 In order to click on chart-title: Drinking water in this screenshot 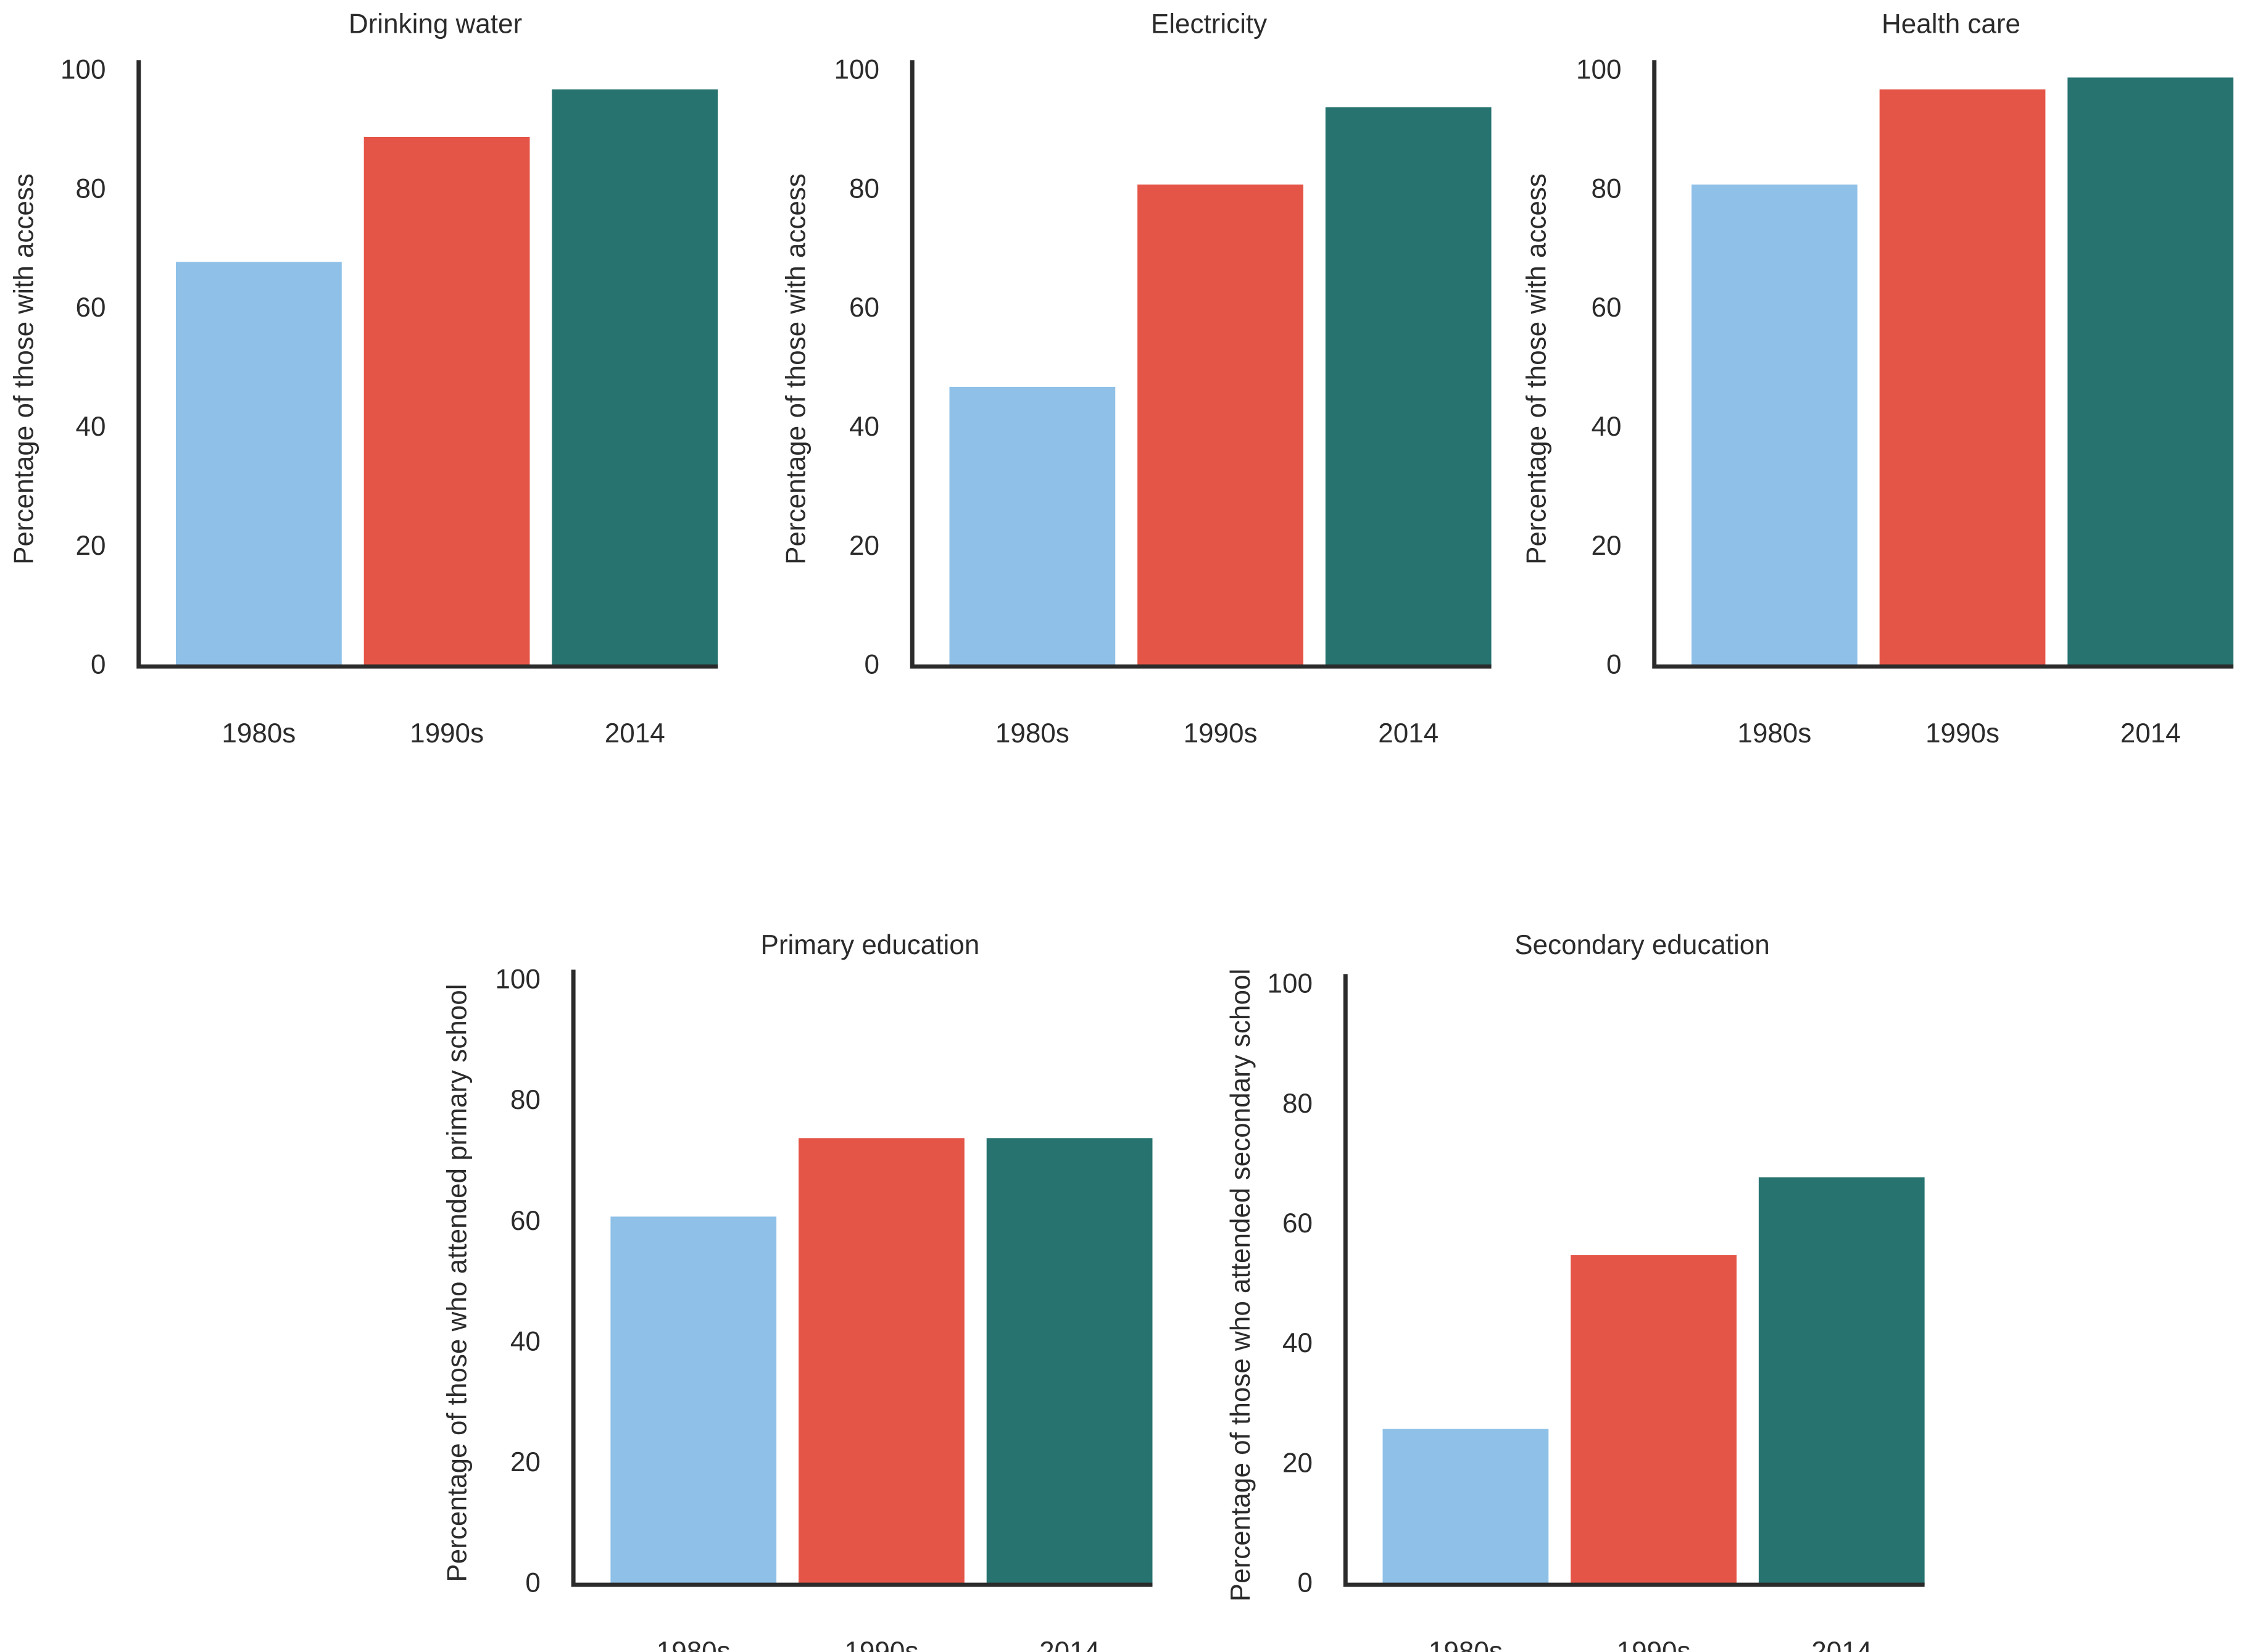, I will do `click(435, 24)`.